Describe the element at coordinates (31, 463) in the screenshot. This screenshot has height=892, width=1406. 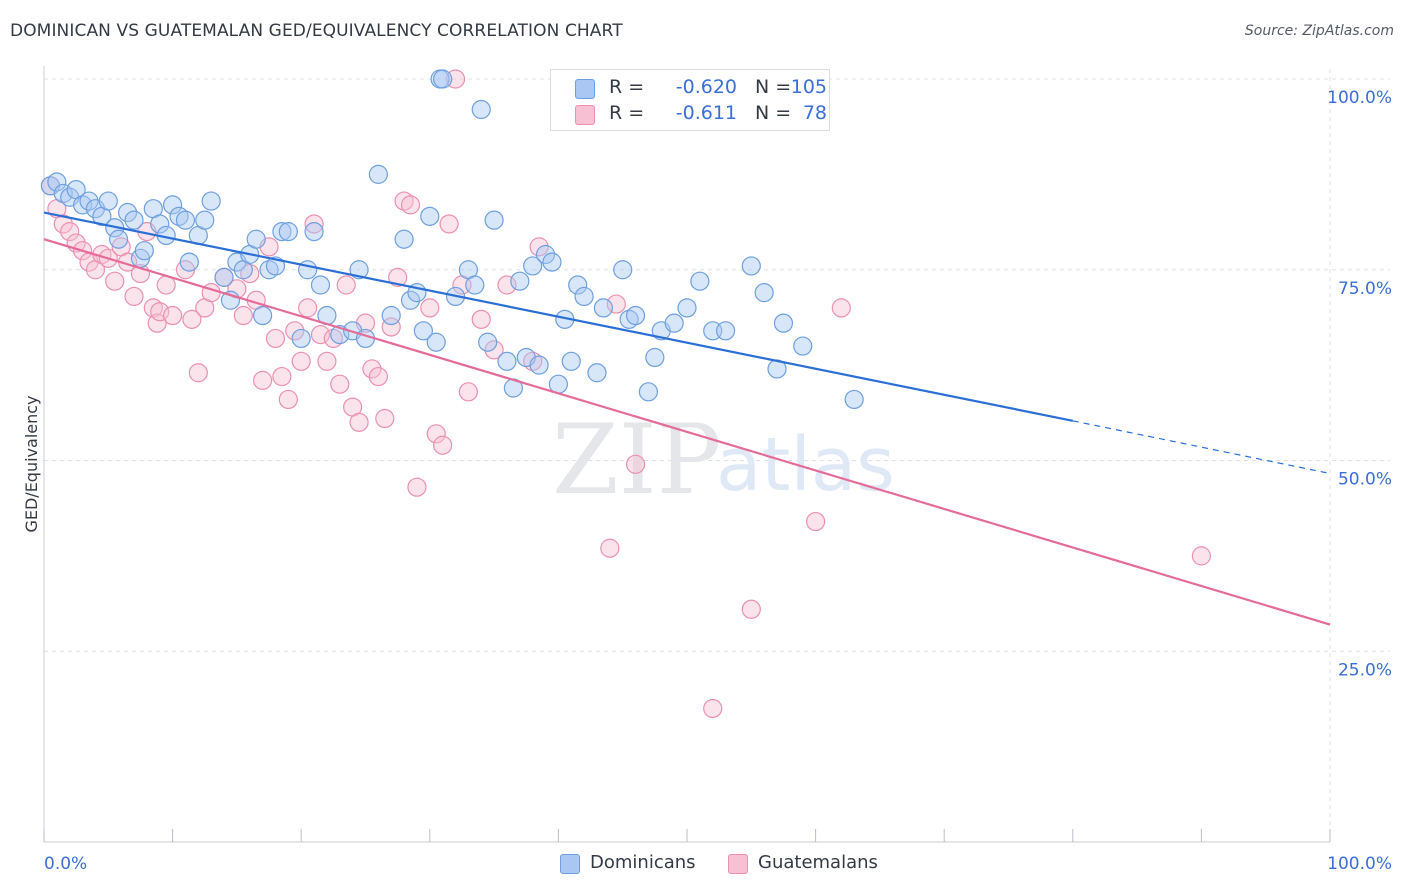
I see `y-axis-label: GED/Equivalency` at that location.